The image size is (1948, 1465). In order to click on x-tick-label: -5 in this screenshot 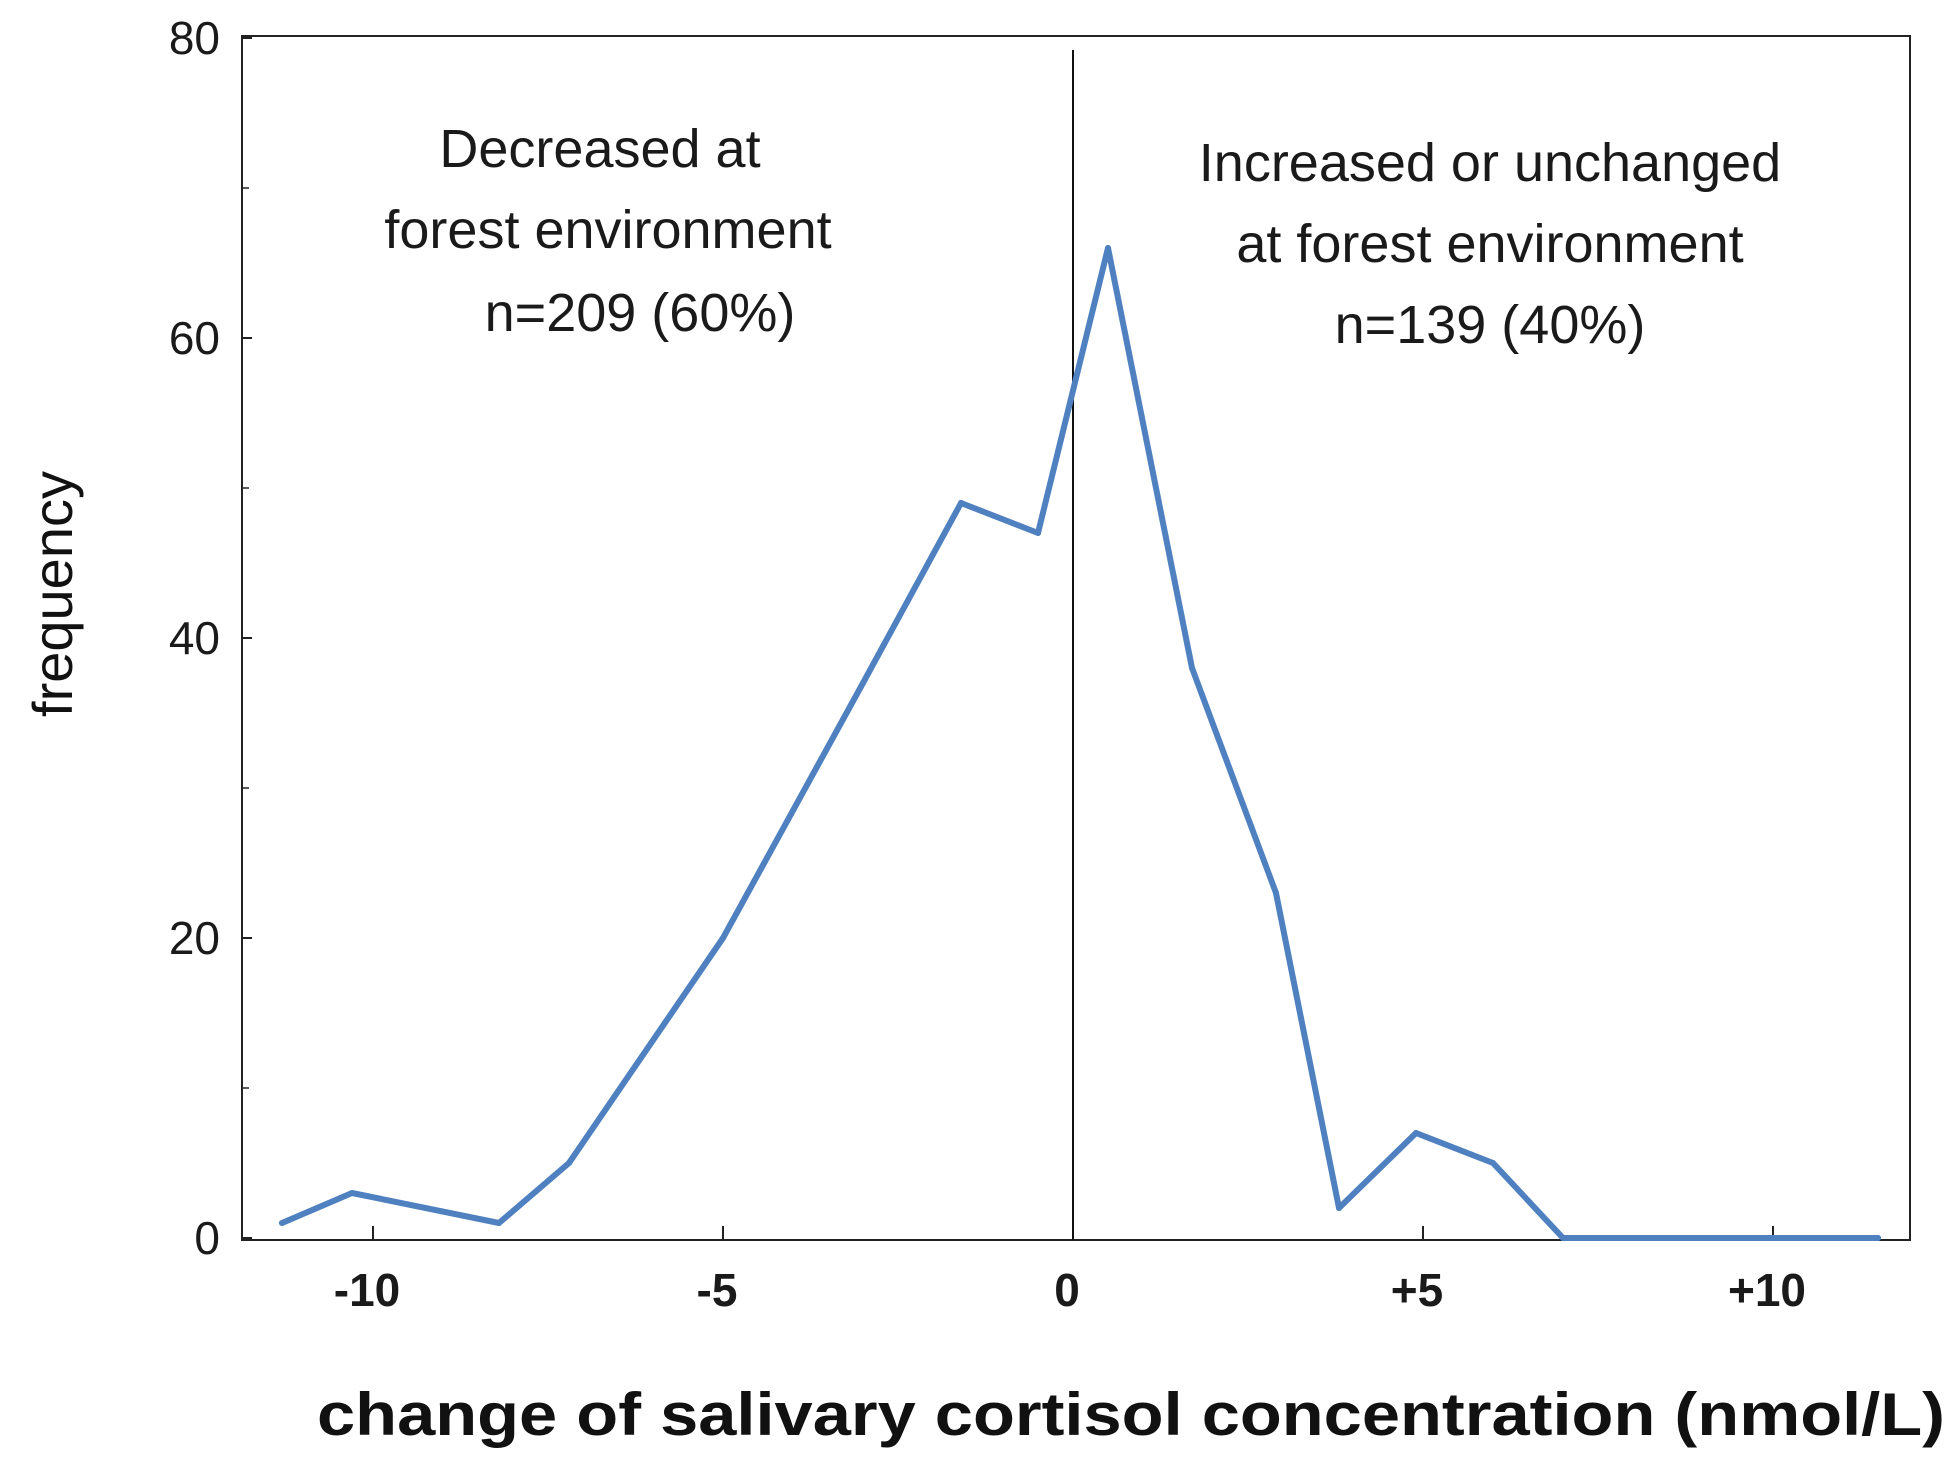, I will do `click(717, 1290)`.